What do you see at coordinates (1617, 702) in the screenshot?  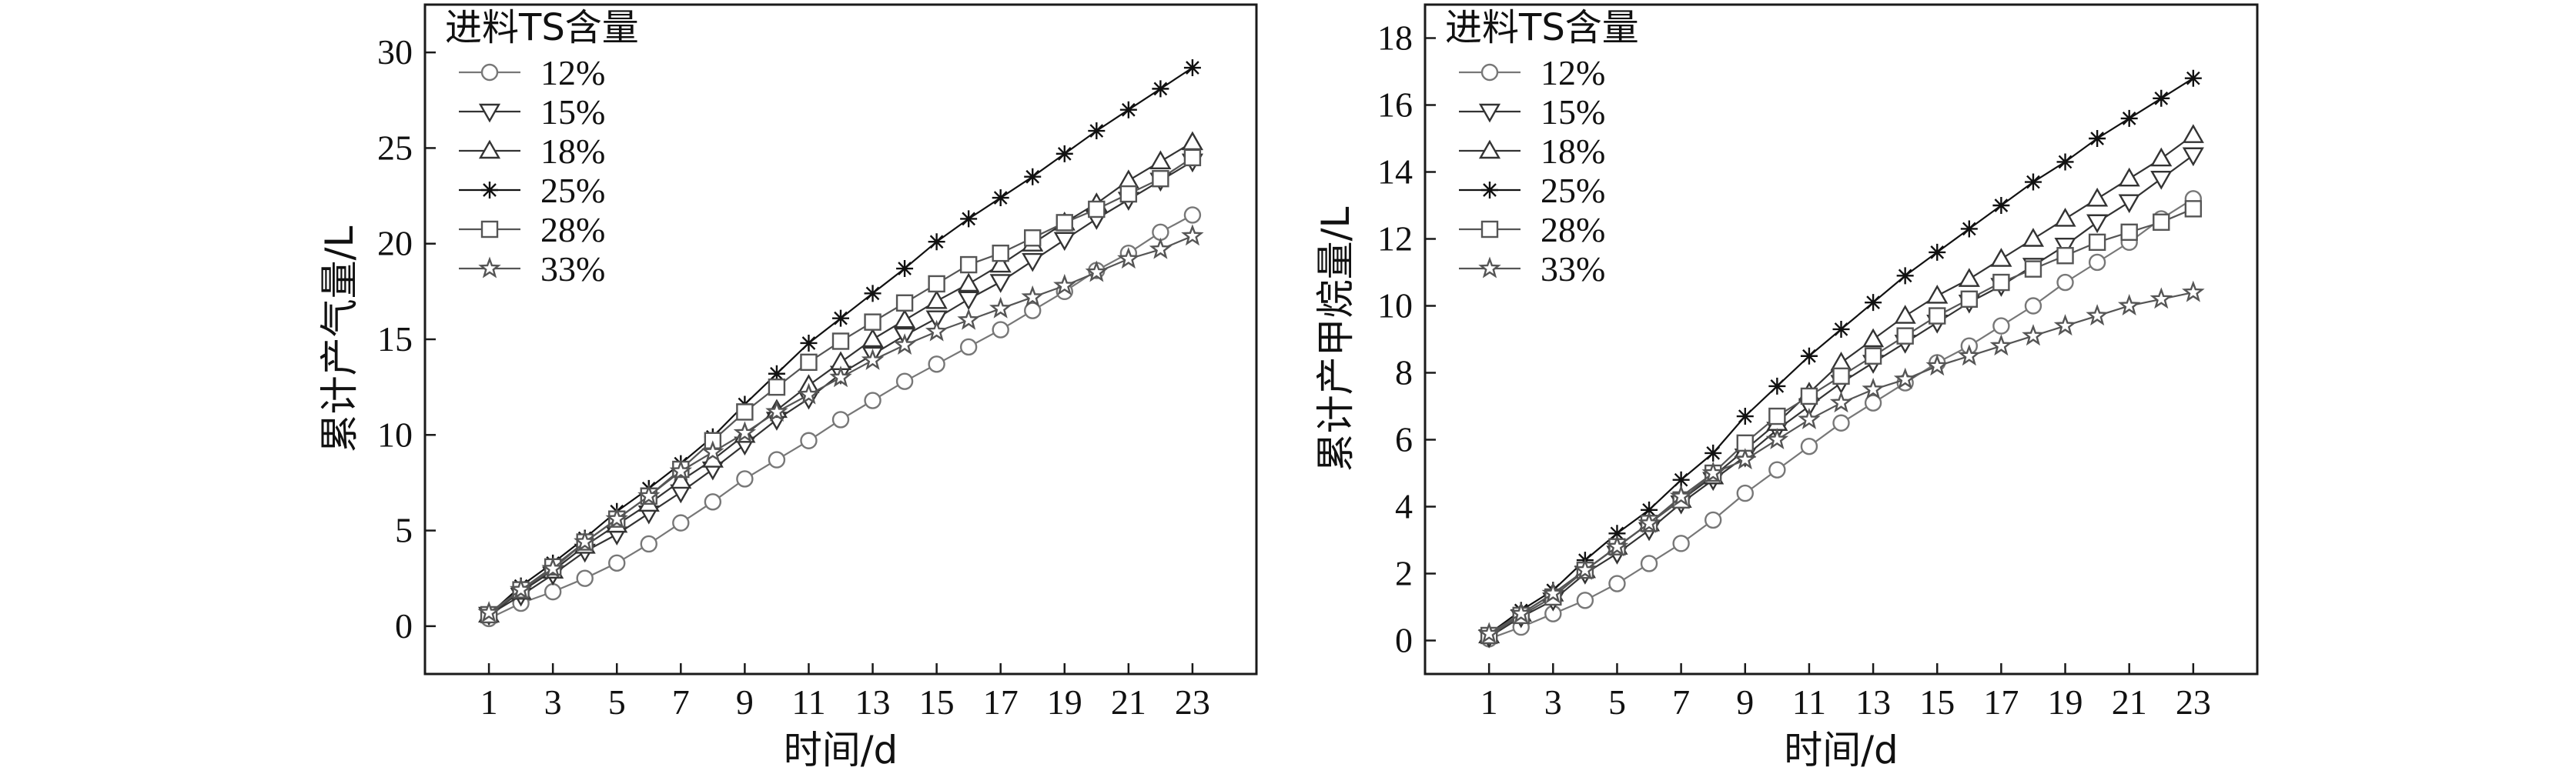 I see `x-tick-label: 5` at bounding box center [1617, 702].